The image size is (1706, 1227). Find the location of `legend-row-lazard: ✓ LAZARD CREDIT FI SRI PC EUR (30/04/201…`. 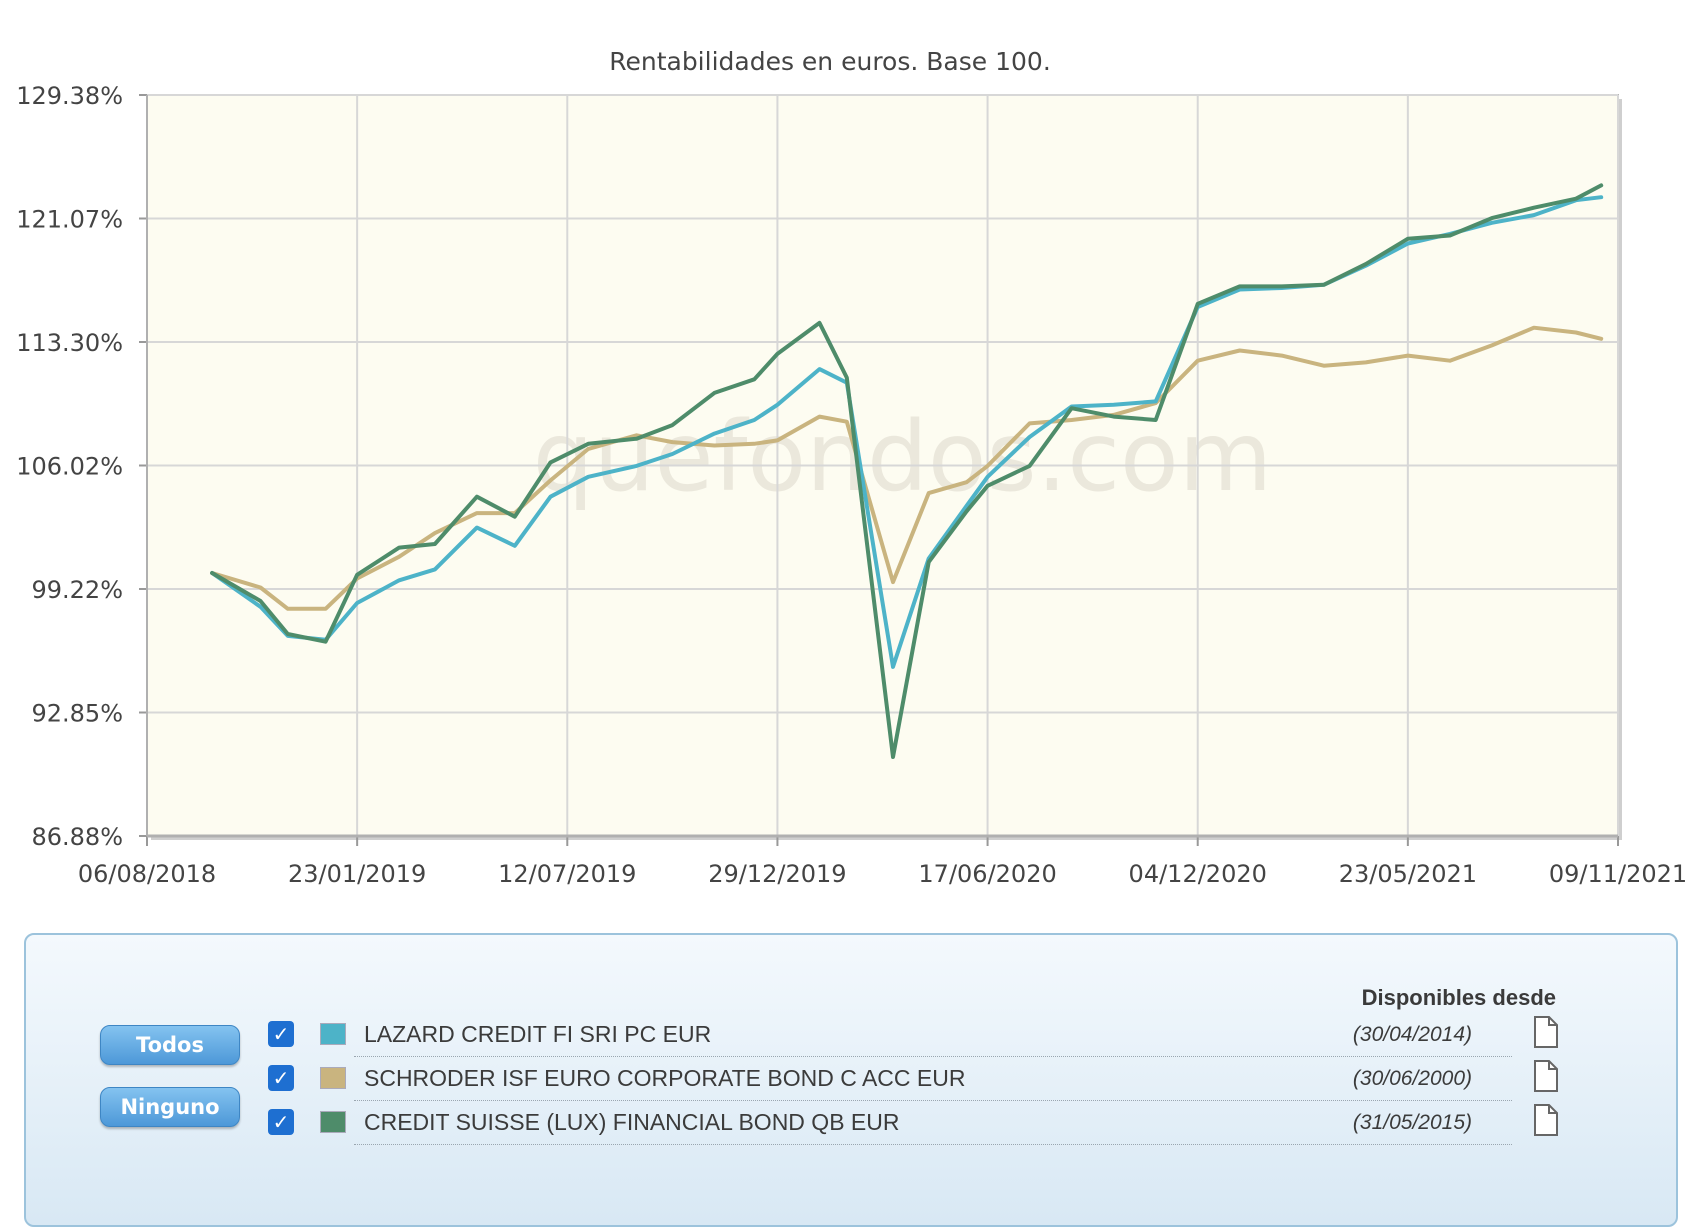

legend-row-lazard: ✓ LAZARD CREDIT FI SRI PC EUR (30/04/201… is located at coordinates (938, 1035).